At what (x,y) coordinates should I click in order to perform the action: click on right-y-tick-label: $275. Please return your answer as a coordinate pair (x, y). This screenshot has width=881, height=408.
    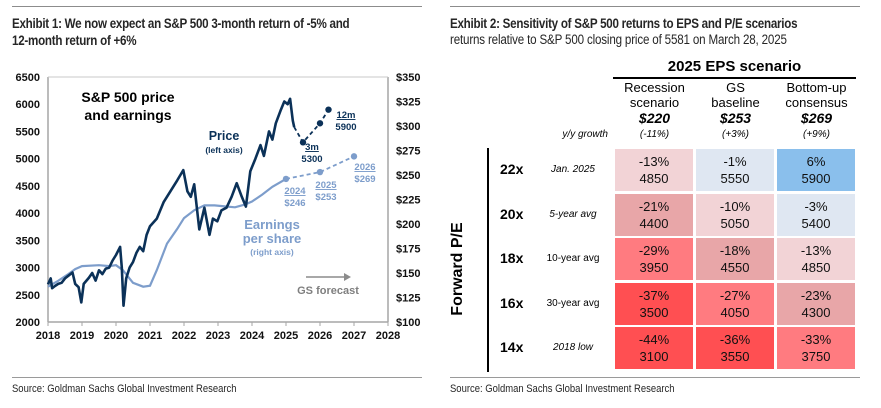
    Looking at the image, I should click on (408, 152).